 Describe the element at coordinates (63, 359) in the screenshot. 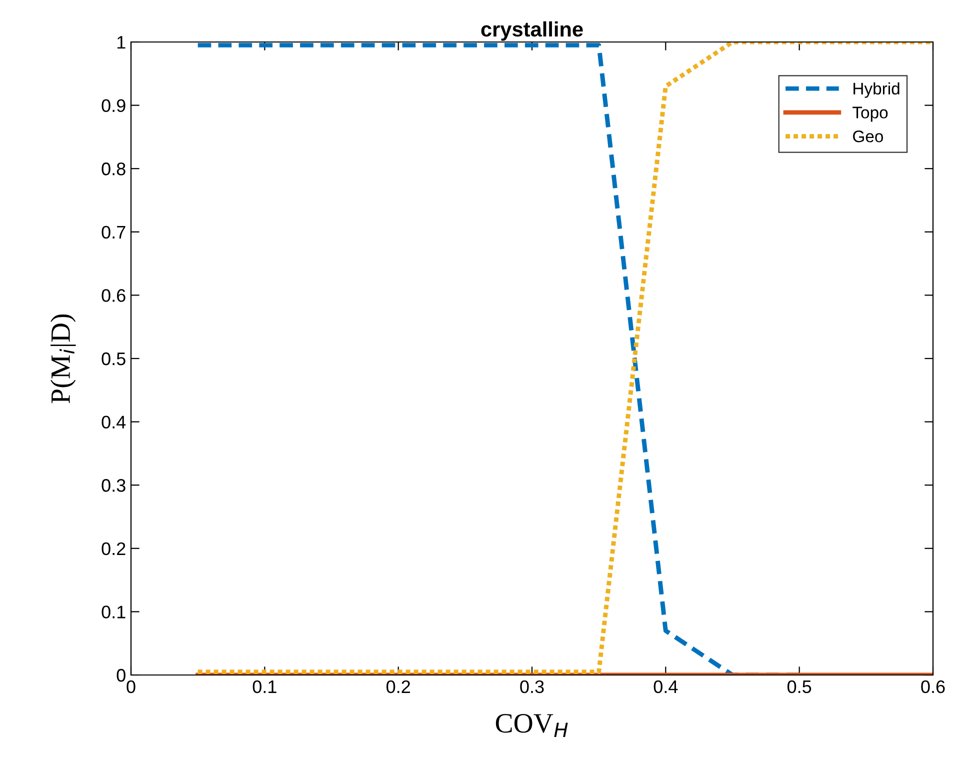

I see `y-axis-title: P(M$_{i}$|D)` at that location.